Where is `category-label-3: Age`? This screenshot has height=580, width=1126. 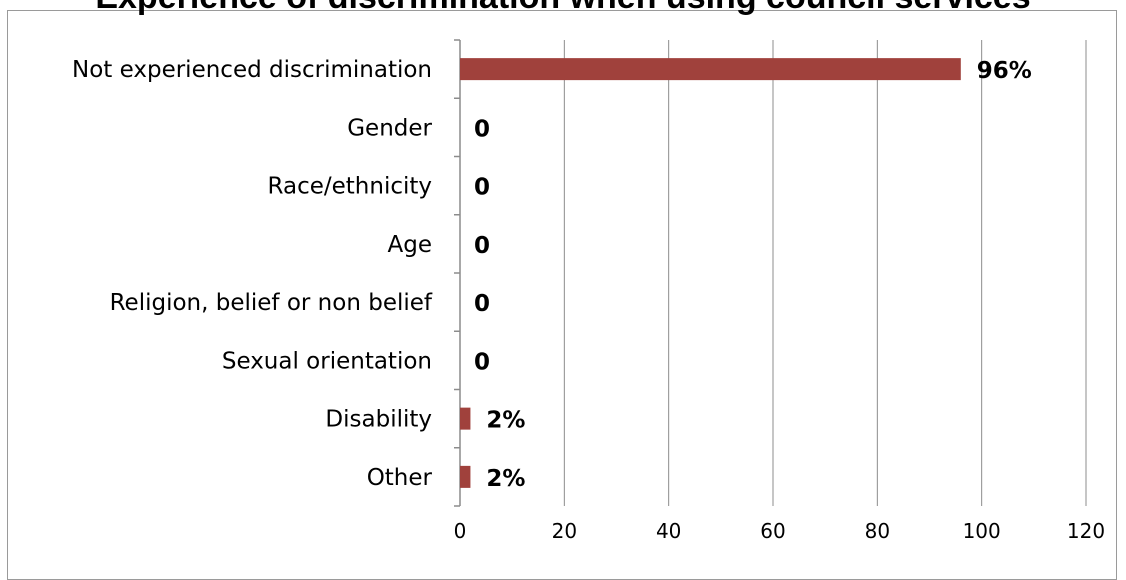 category-label-3: Age is located at coordinates (410, 245).